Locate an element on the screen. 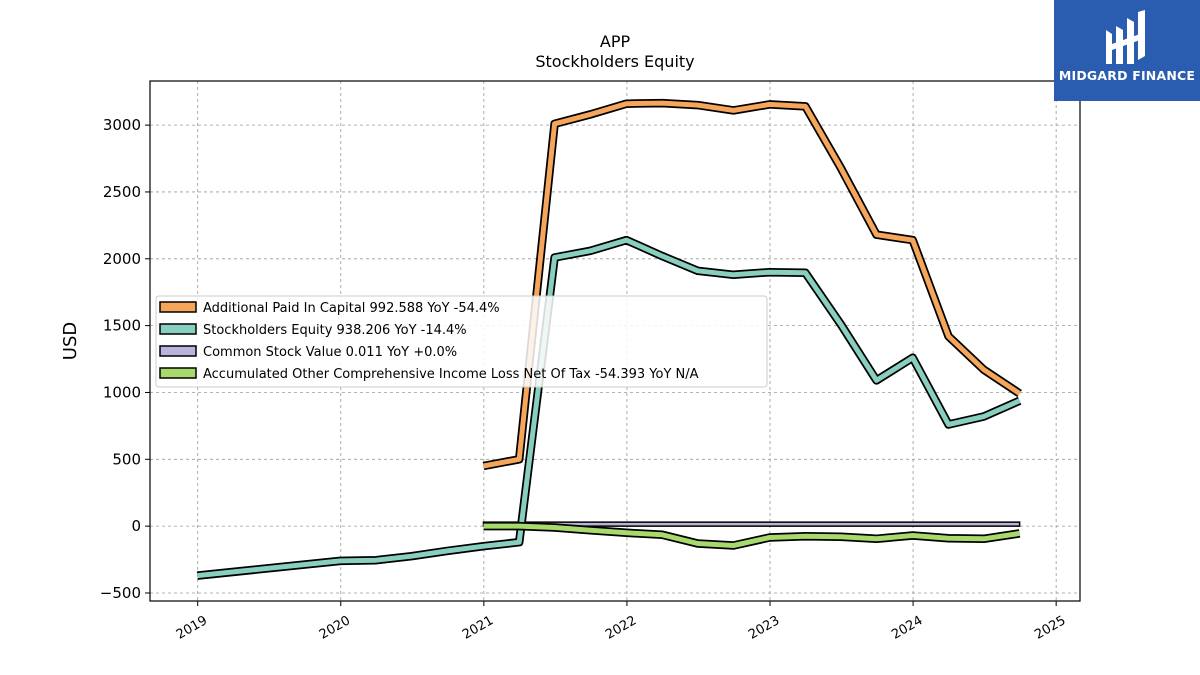 The width and height of the screenshot is (1200, 675). chart-subtitle: Stockholders Equity is located at coordinates (614, 61).